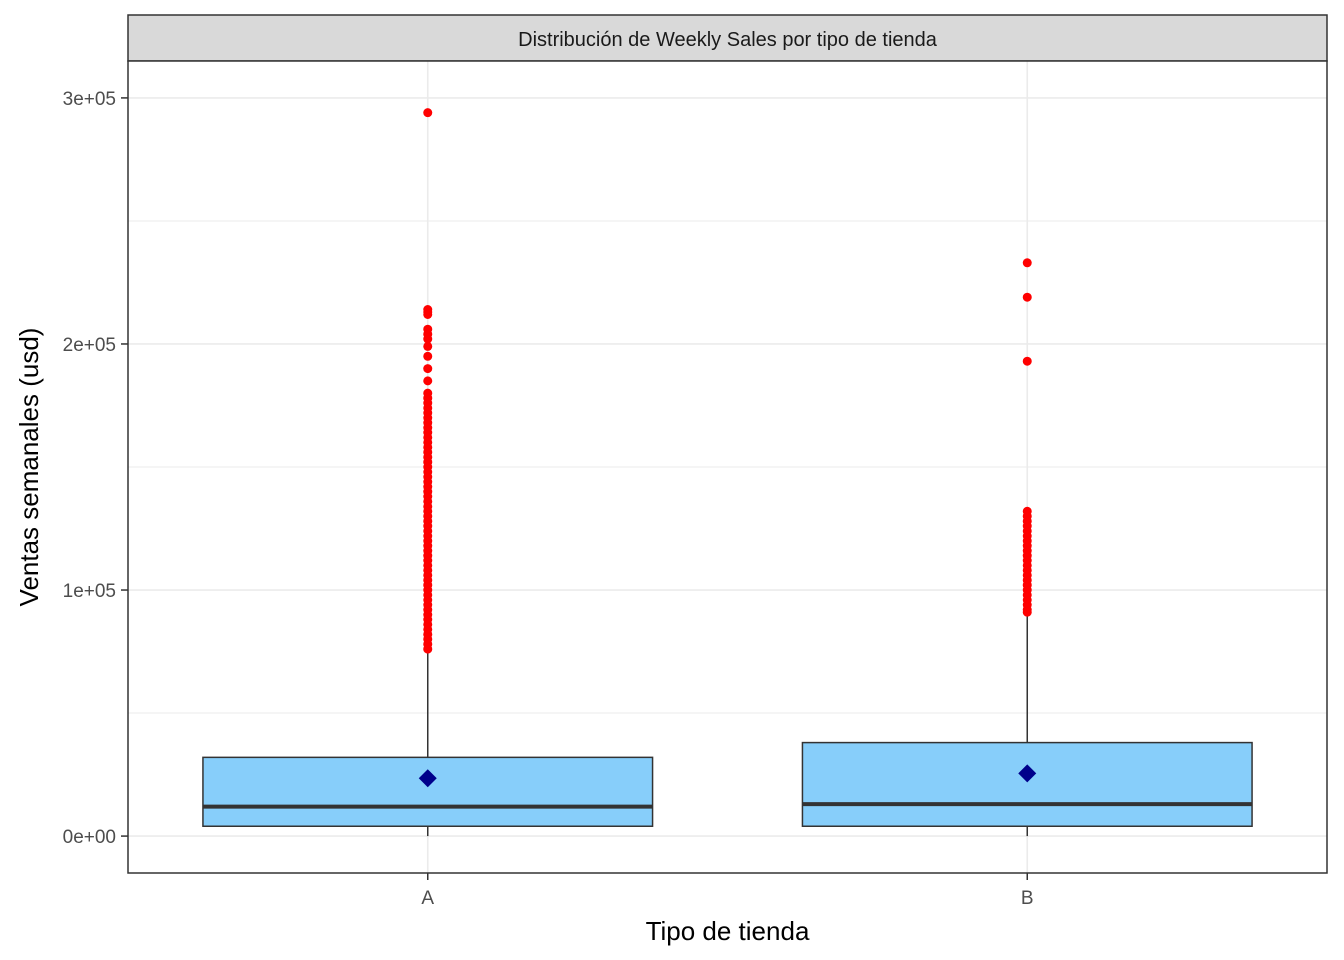 The height and width of the screenshot is (960, 1344). I want to click on x-tick-label: B, so click(1027, 898).